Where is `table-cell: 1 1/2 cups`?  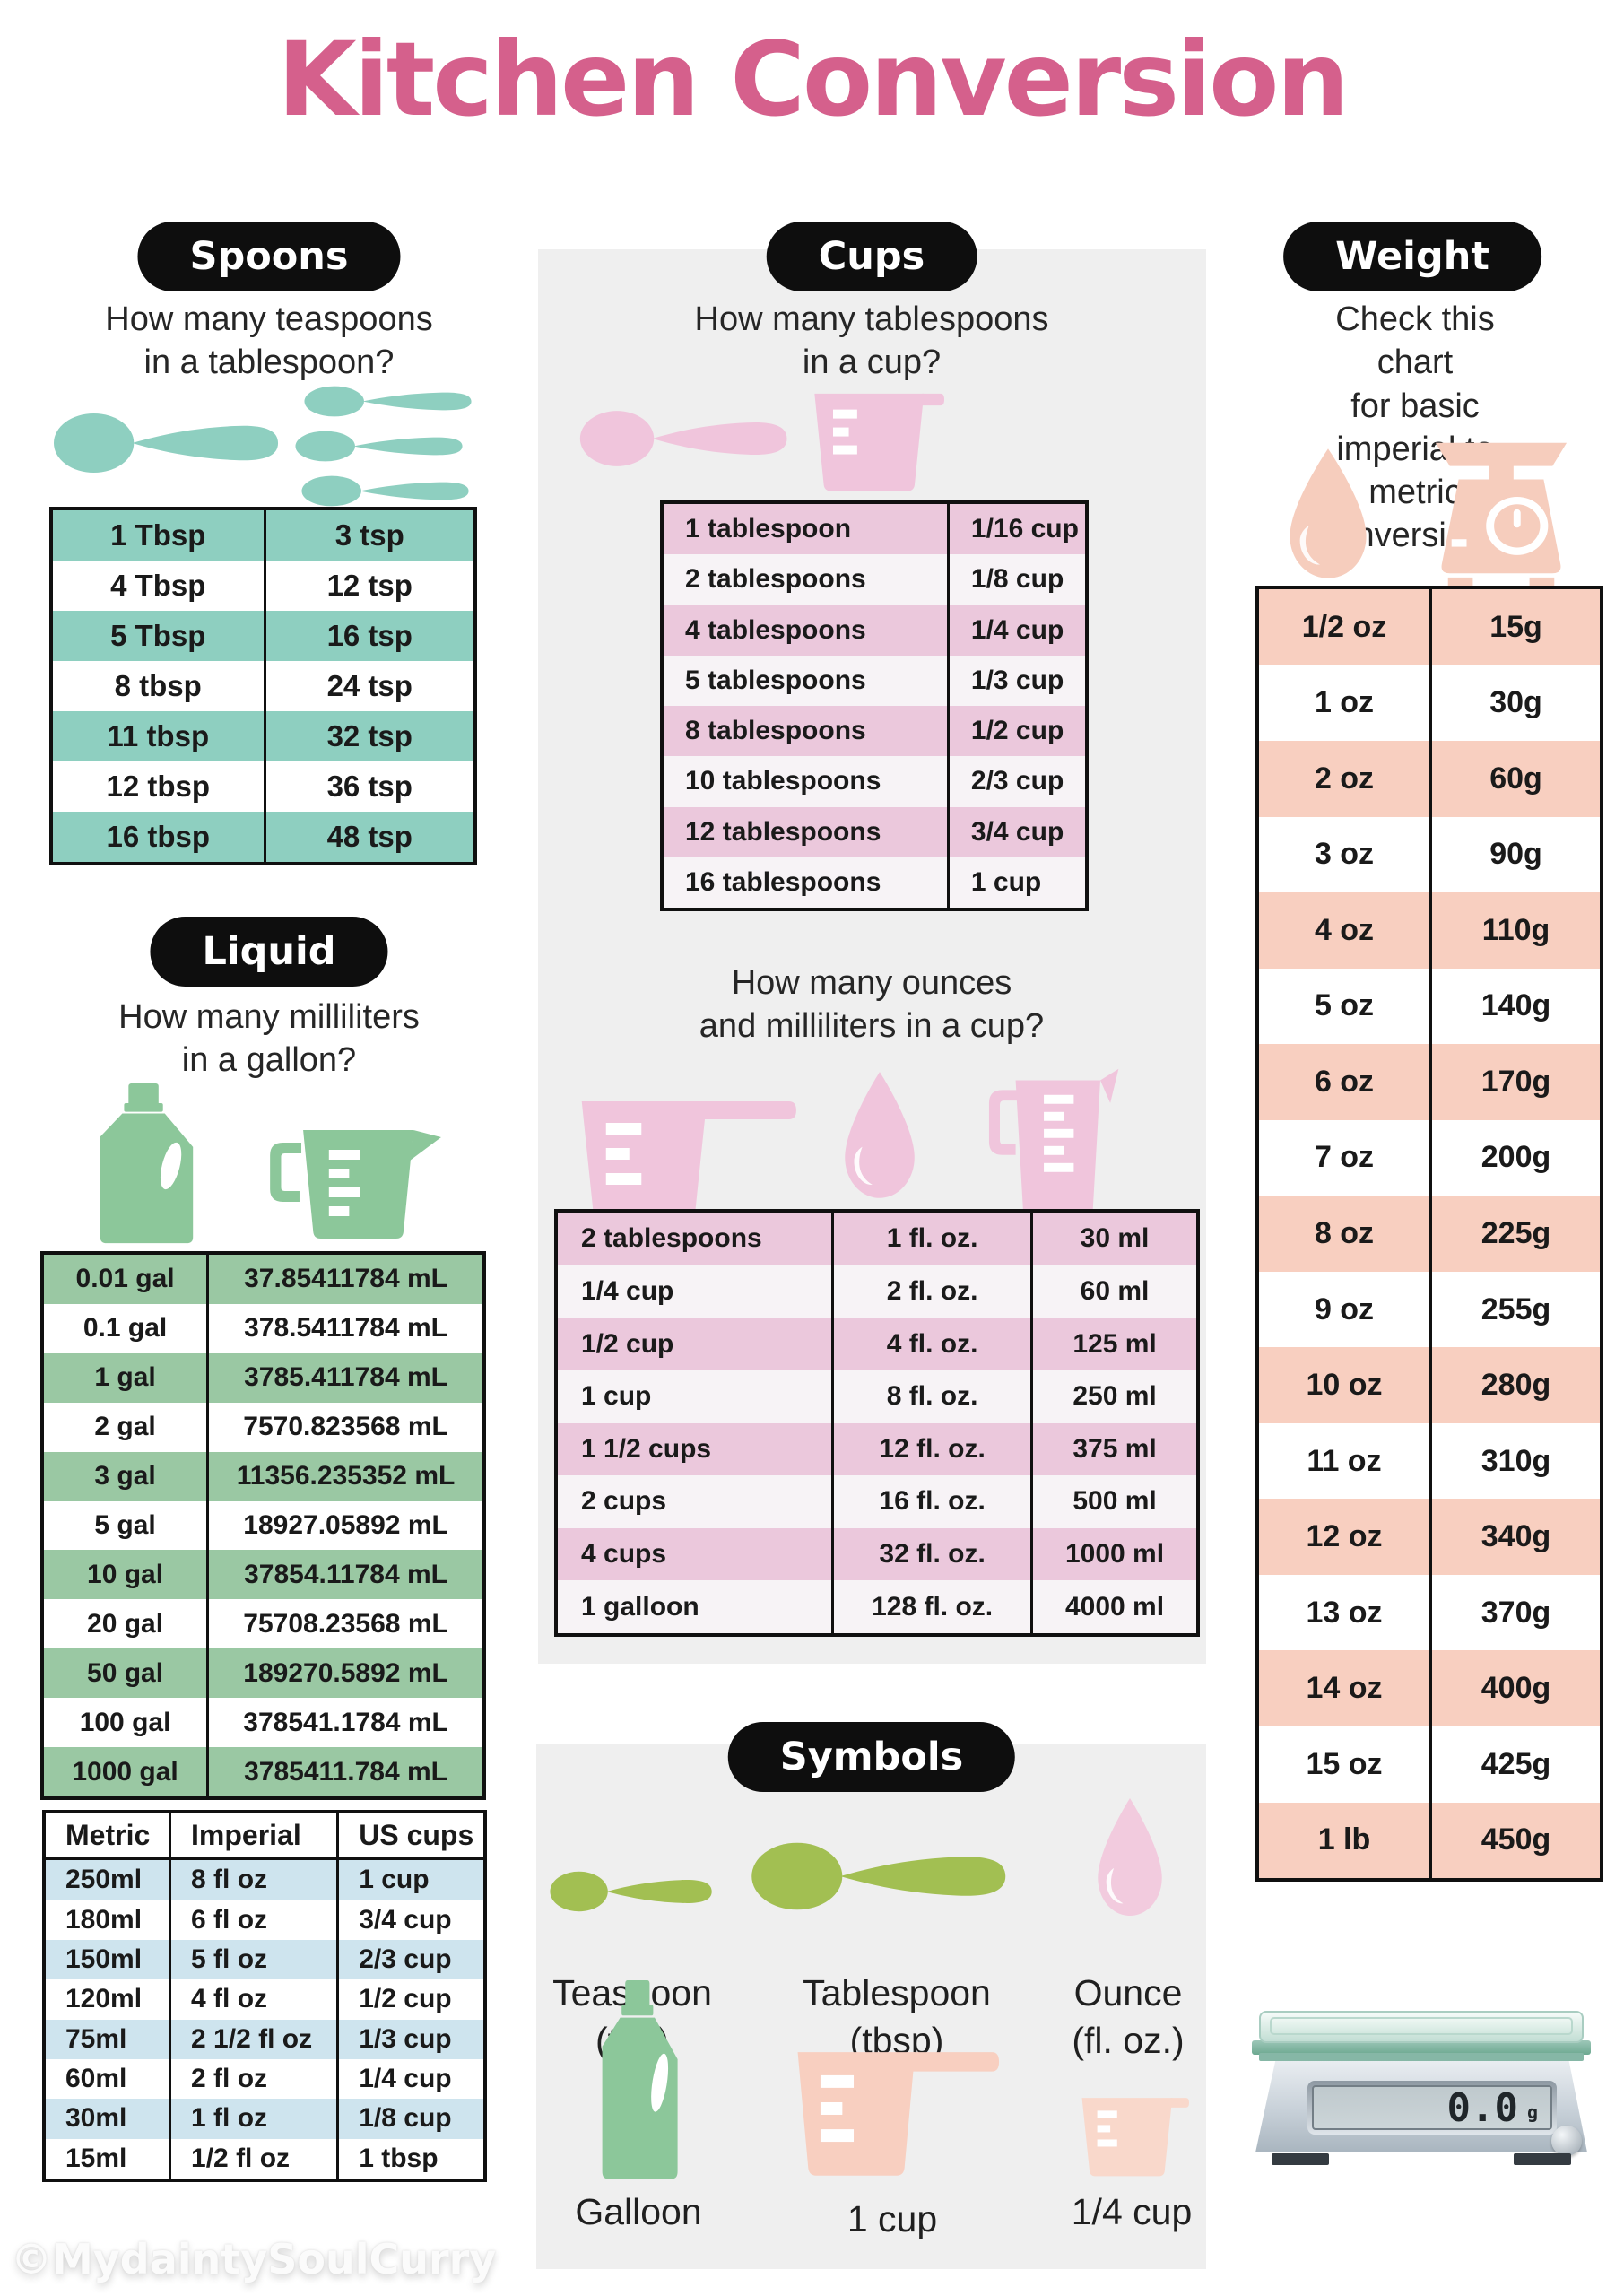 table-cell: 1 1/2 cups is located at coordinates (646, 1448).